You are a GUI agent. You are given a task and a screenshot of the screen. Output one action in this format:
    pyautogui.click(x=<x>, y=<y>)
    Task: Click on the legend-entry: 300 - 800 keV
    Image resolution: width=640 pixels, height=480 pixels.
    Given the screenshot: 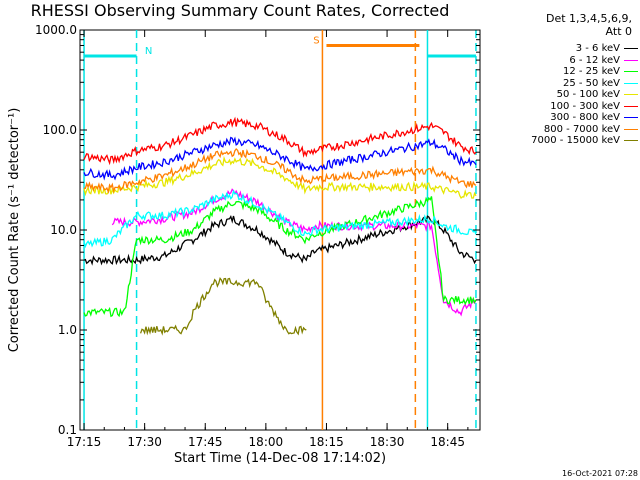 What is the action you would take?
    pyautogui.click(x=560, y=118)
    